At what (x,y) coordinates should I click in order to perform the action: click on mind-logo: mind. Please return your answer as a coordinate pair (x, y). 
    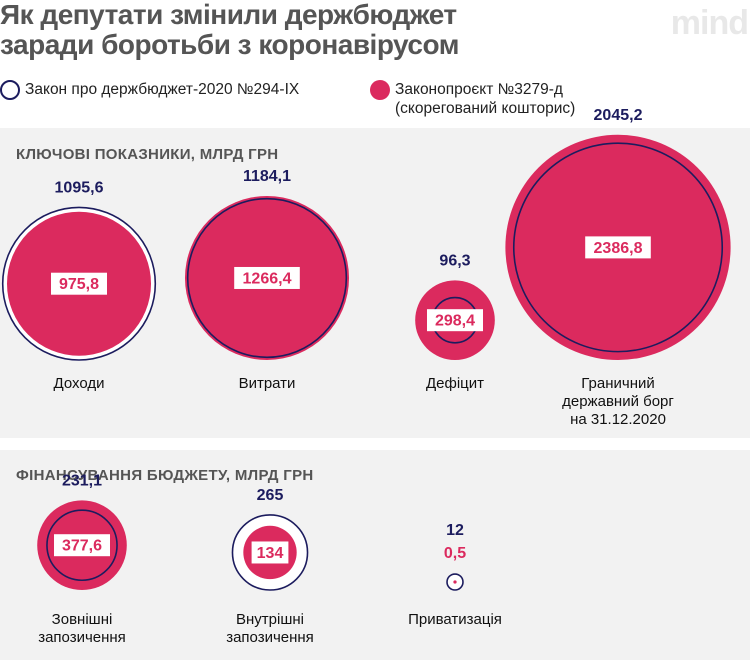
    Looking at the image, I should click on (709, 23).